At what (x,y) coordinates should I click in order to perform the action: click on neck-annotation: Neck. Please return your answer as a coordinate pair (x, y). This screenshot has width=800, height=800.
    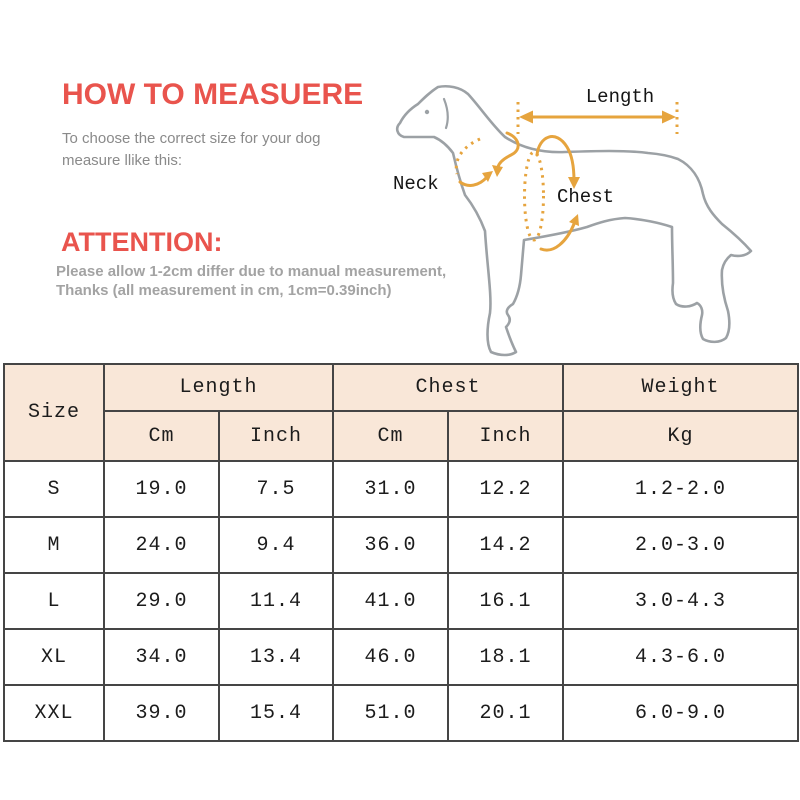
    Looking at the image, I should click on (456, 163).